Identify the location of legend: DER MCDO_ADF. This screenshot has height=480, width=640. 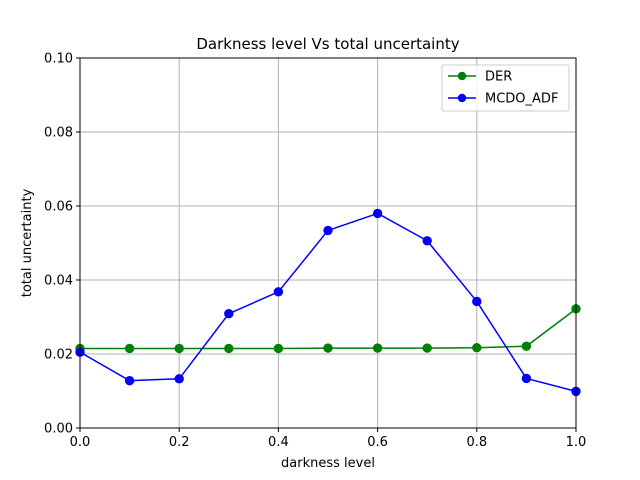
(505, 88).